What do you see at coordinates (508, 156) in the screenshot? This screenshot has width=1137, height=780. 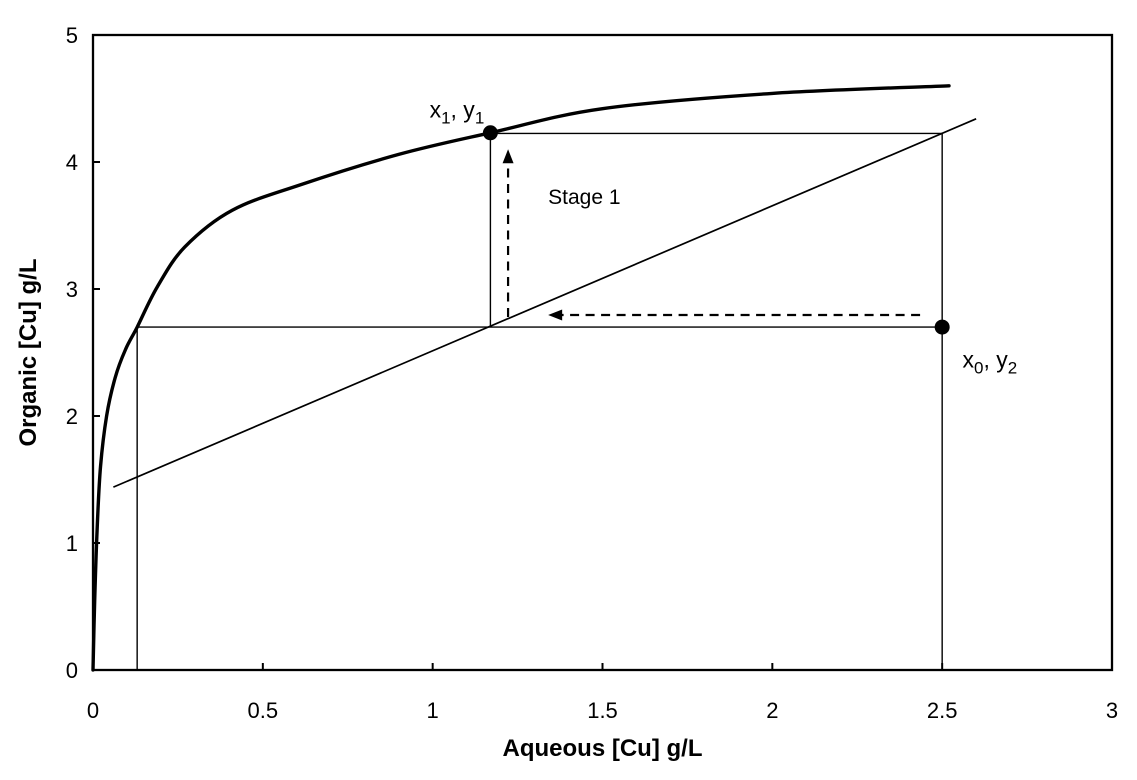 I see `stage1-arrow-up-head-icon` at bounding box center [508, 156].